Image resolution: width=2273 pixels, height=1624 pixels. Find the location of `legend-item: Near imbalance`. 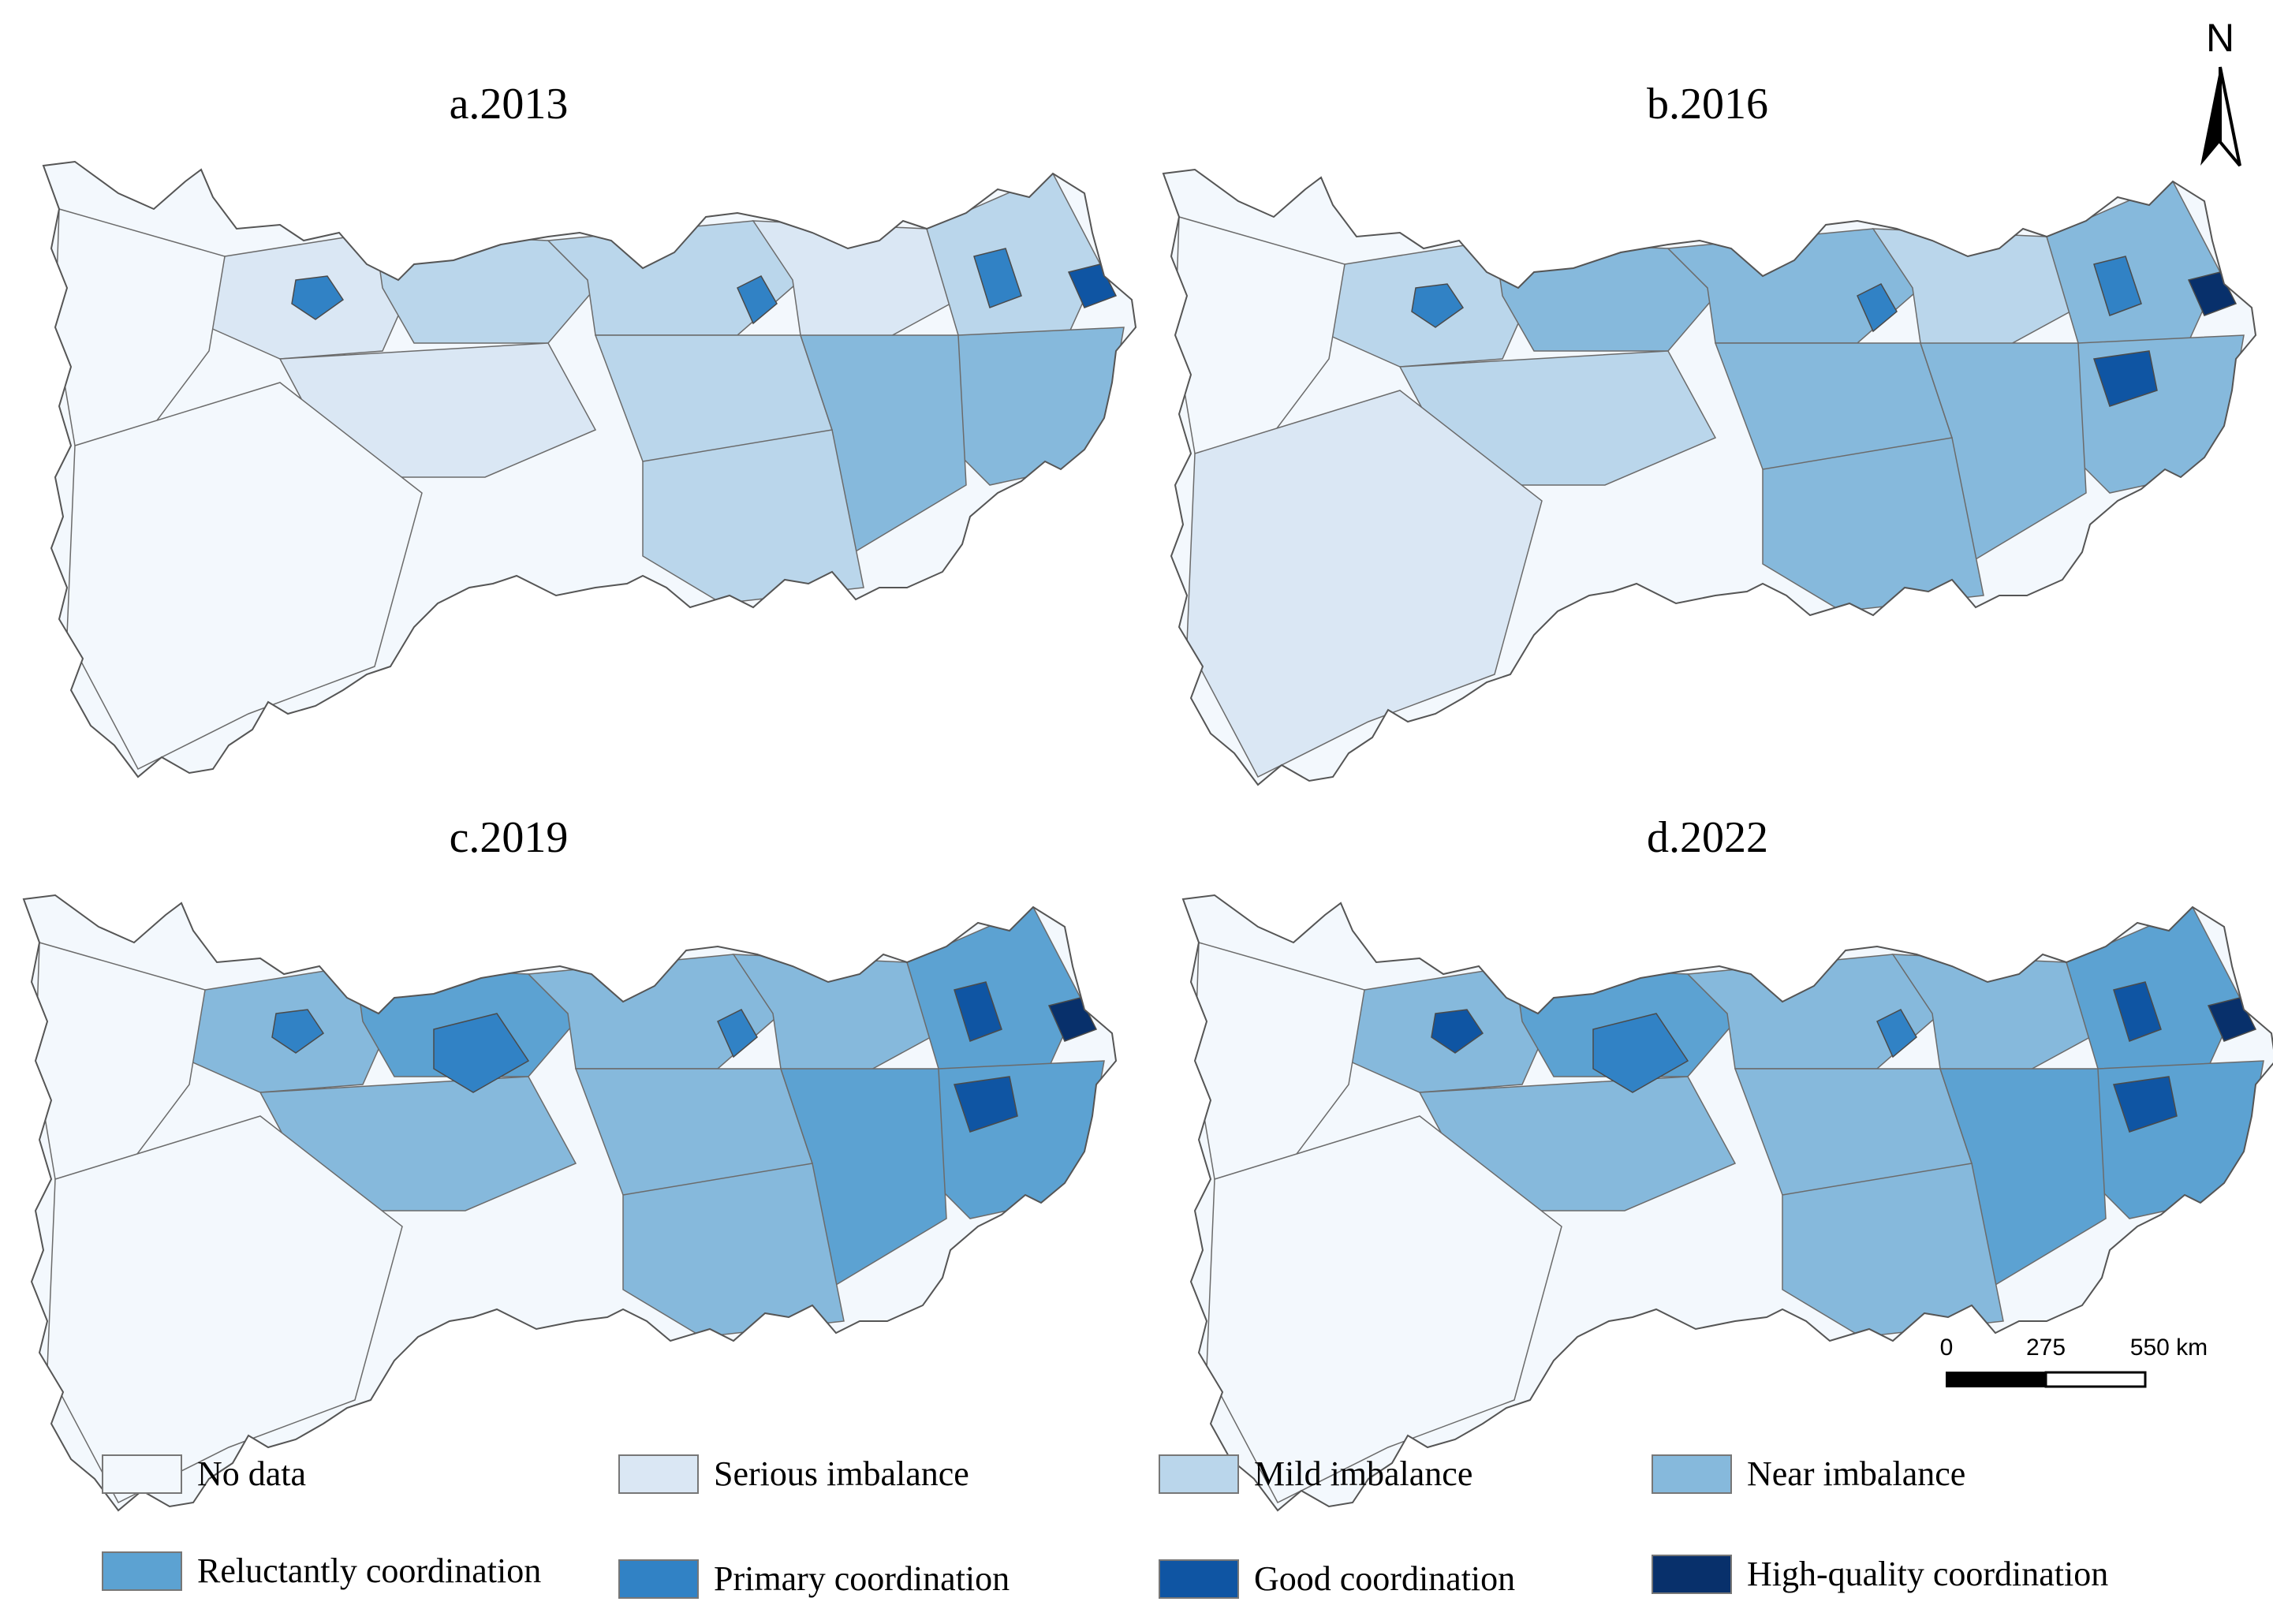

legend-item: Near imbalance is located at coordinates (1809, 1474).